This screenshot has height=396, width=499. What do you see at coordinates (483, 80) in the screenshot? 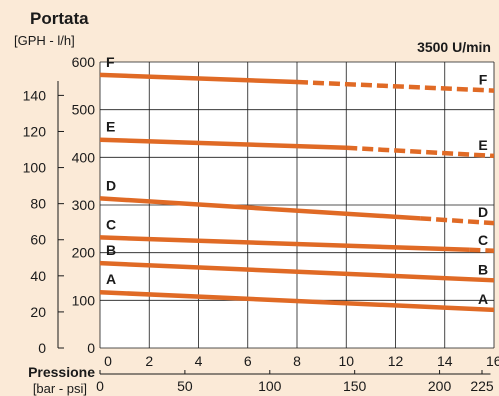
I see `series-label-right: F` at bounding box center [483, 80].